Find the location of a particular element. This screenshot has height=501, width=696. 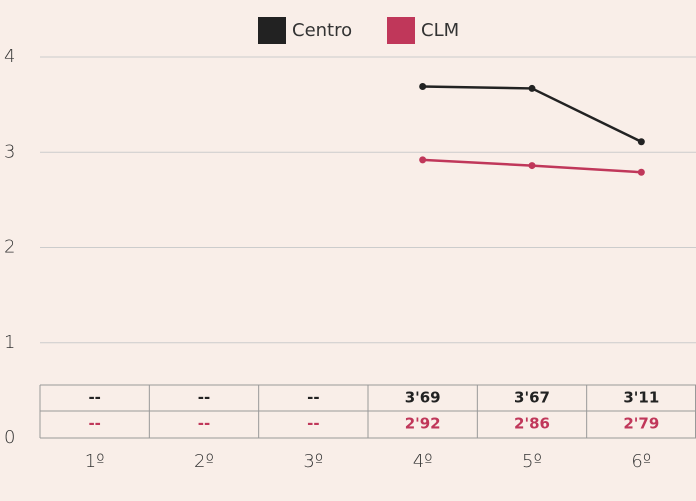

legend-label: Centro is located at coordinates (322, 30).